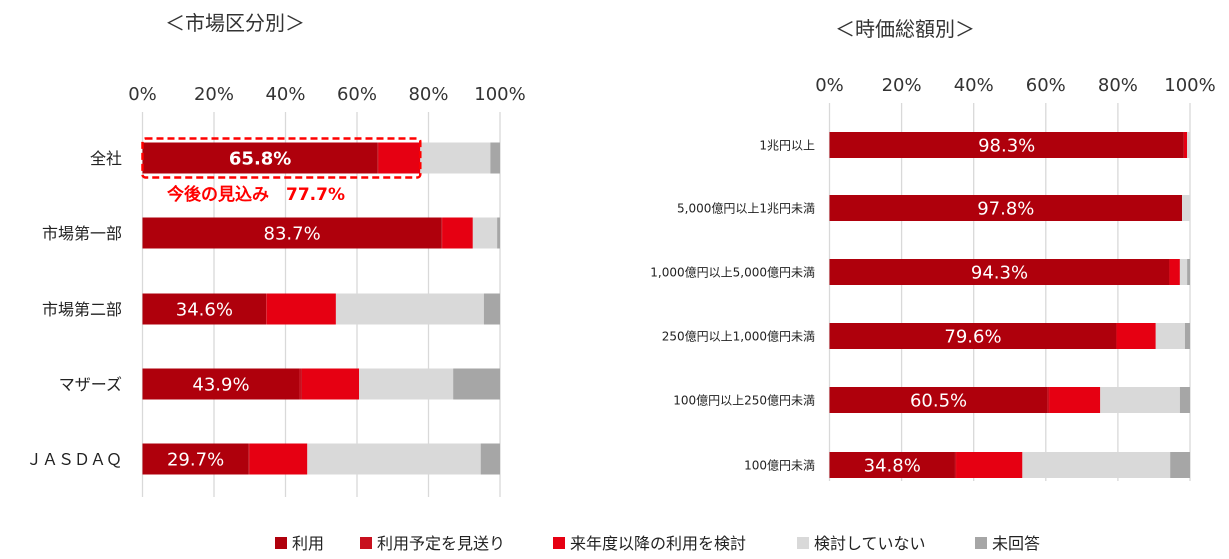 The image size is (1229, 559). I want to click on data-label: 65.8%, so click(260, 158).